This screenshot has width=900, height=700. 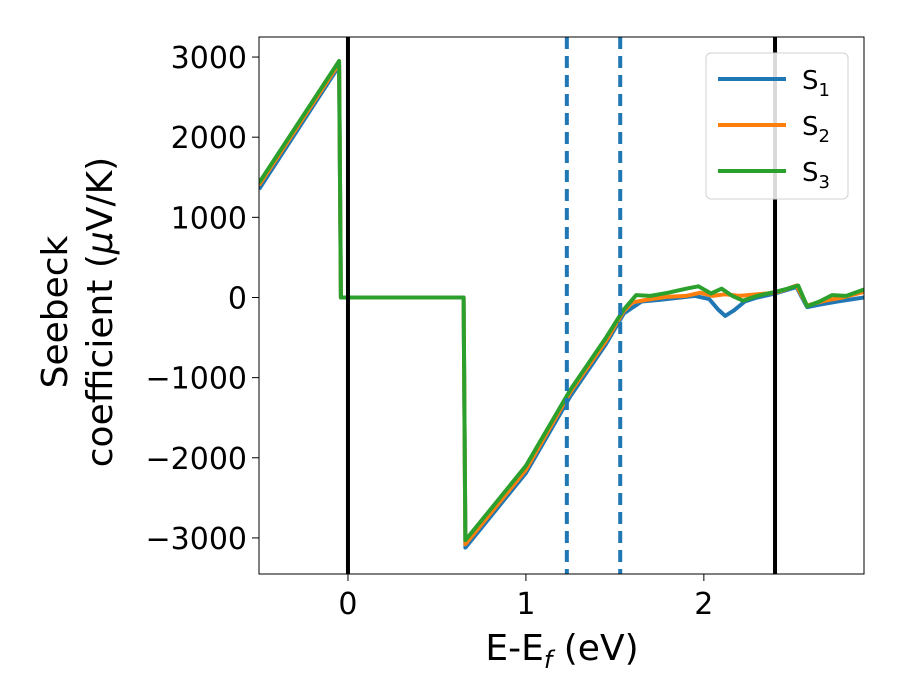 I want to click on x-axis-label-unit: (eV), so click(x=595, y=648).